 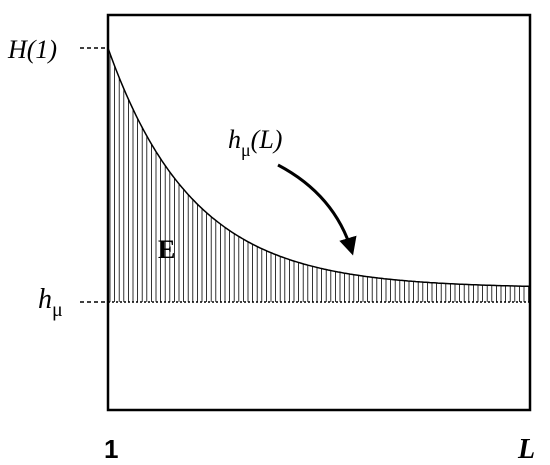 What do you see at coordinates (234, 139) in the screenshot?
I see `hmuL-base: h` at bounding box center [234, 139].